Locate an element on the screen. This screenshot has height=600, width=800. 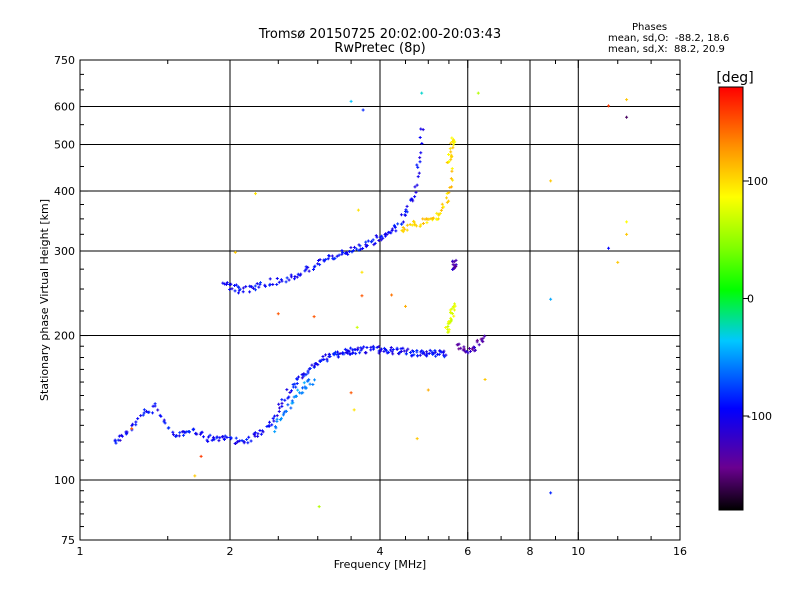
y-tick-label: 300 is located at coordinates (64, 251).